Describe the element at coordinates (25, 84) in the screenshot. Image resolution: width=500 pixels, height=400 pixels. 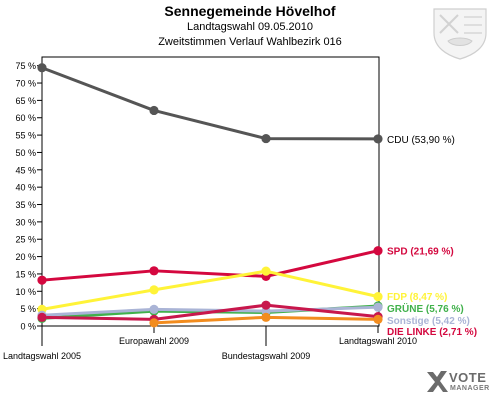
I see `y-tick-label: 70 %` at that location.